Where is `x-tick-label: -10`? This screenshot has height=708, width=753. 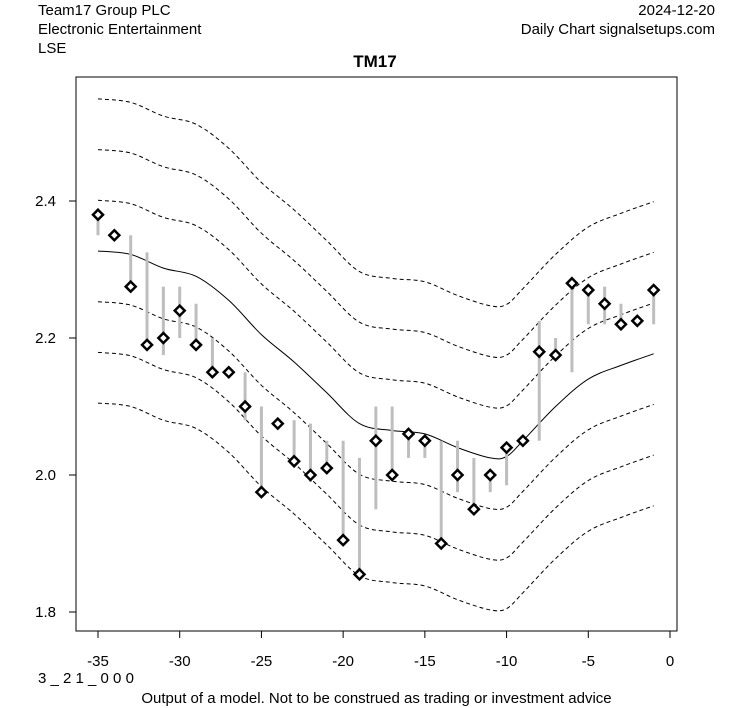 x-tick-label: -10 is located at coordinates (507, 661).